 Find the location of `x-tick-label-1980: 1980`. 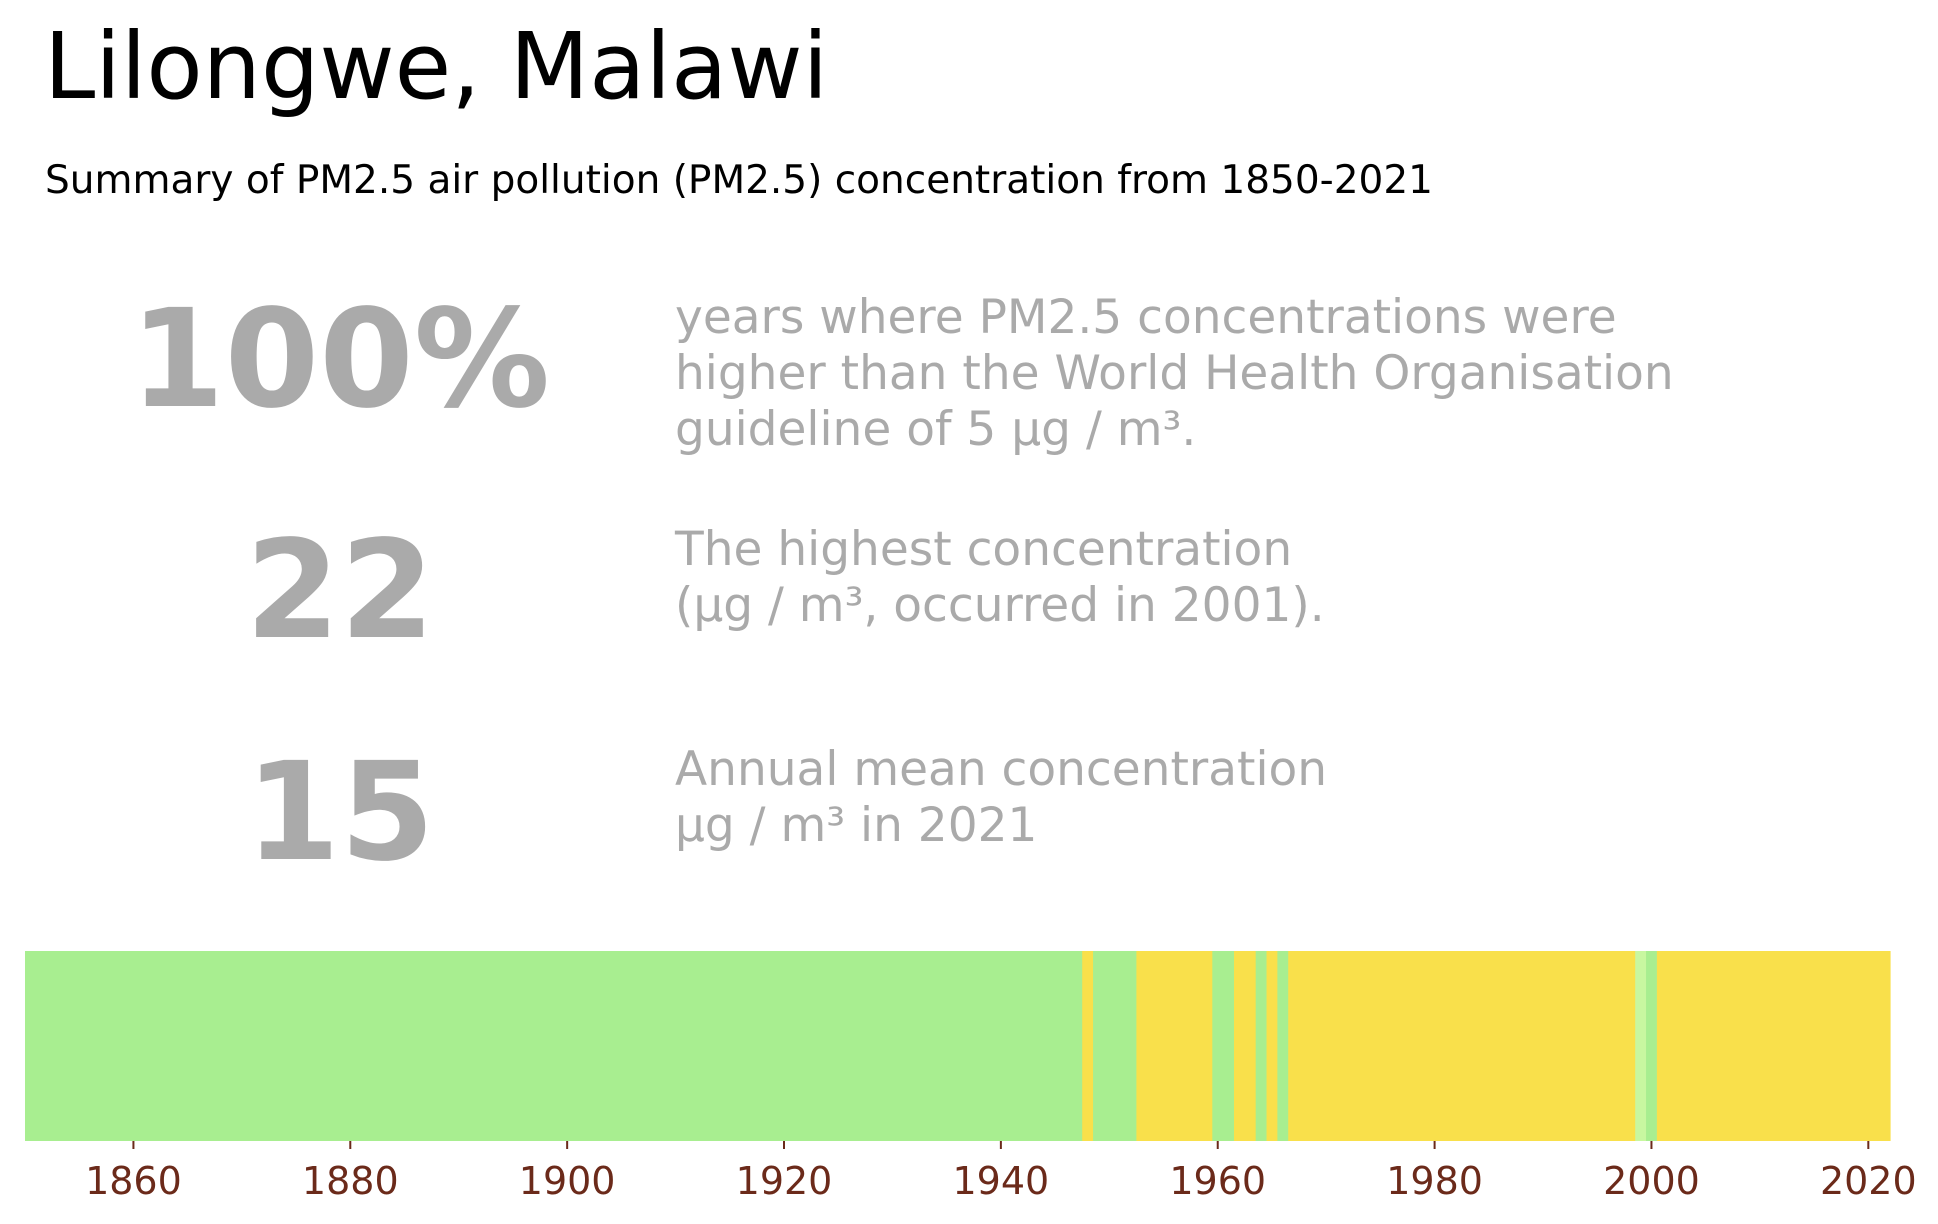

x-tick-label-1980: 1980 is located at coordinates (1434, 1181).